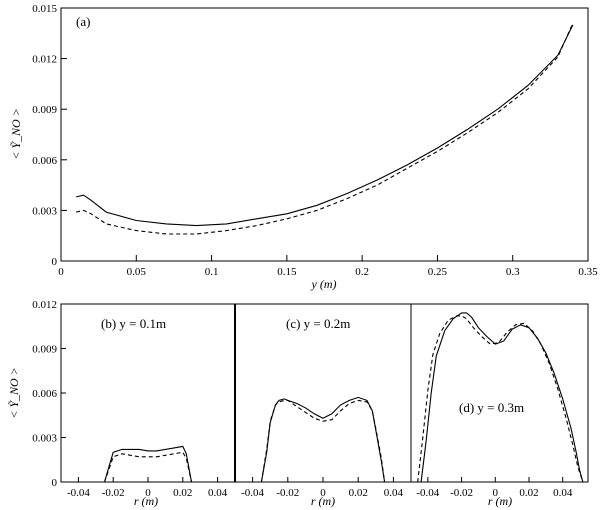  I want to click on panel-a-ytick-label: 0.003, so click(44, 211).